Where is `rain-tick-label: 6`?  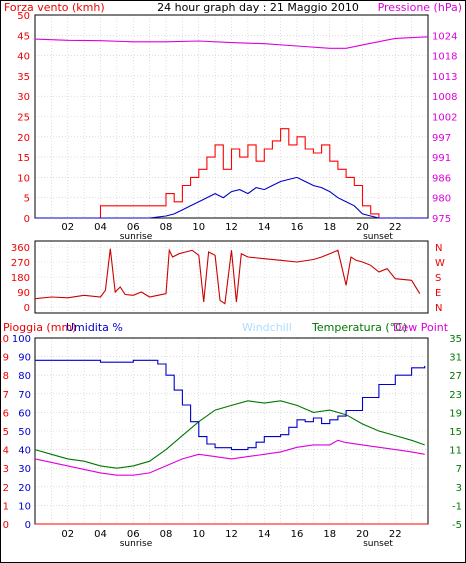 rain-tick-label: 6 is located at coordinates (6, 413).